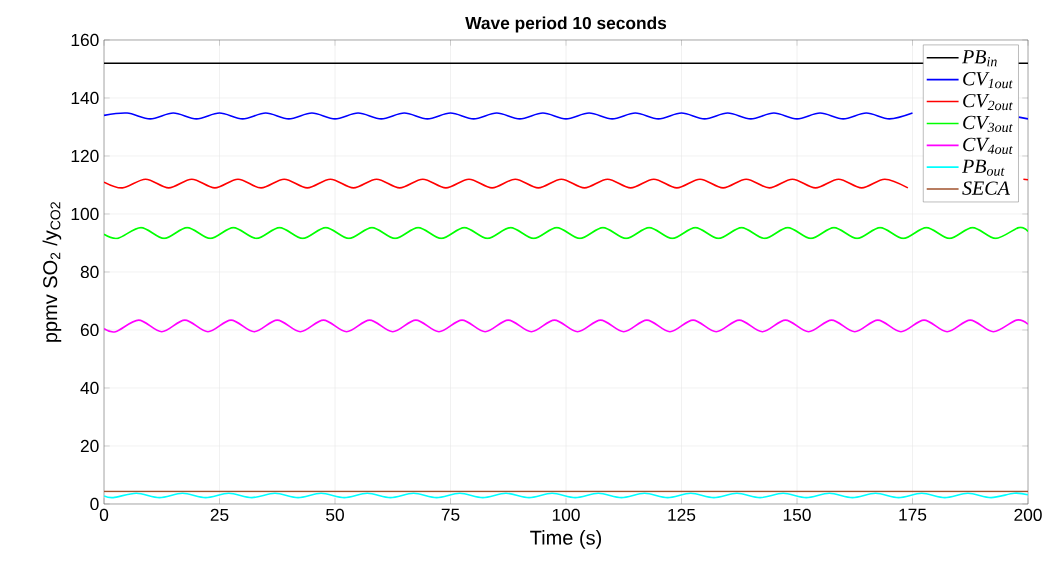 The height and width of the screenshot is (573, 1050). I want to click on x-axis-title: Time (s), so click(566, 539).